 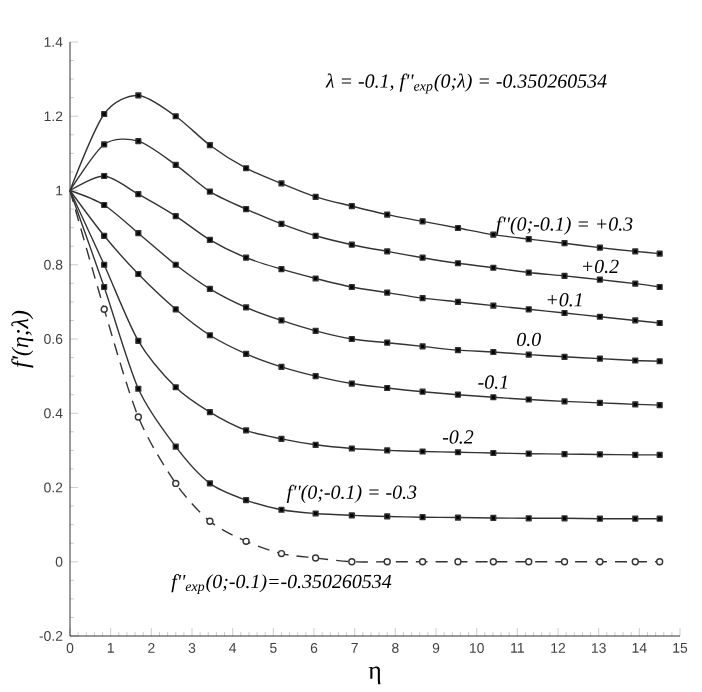 I want to click on series-label: 0.0, so click(x=529, y=339).